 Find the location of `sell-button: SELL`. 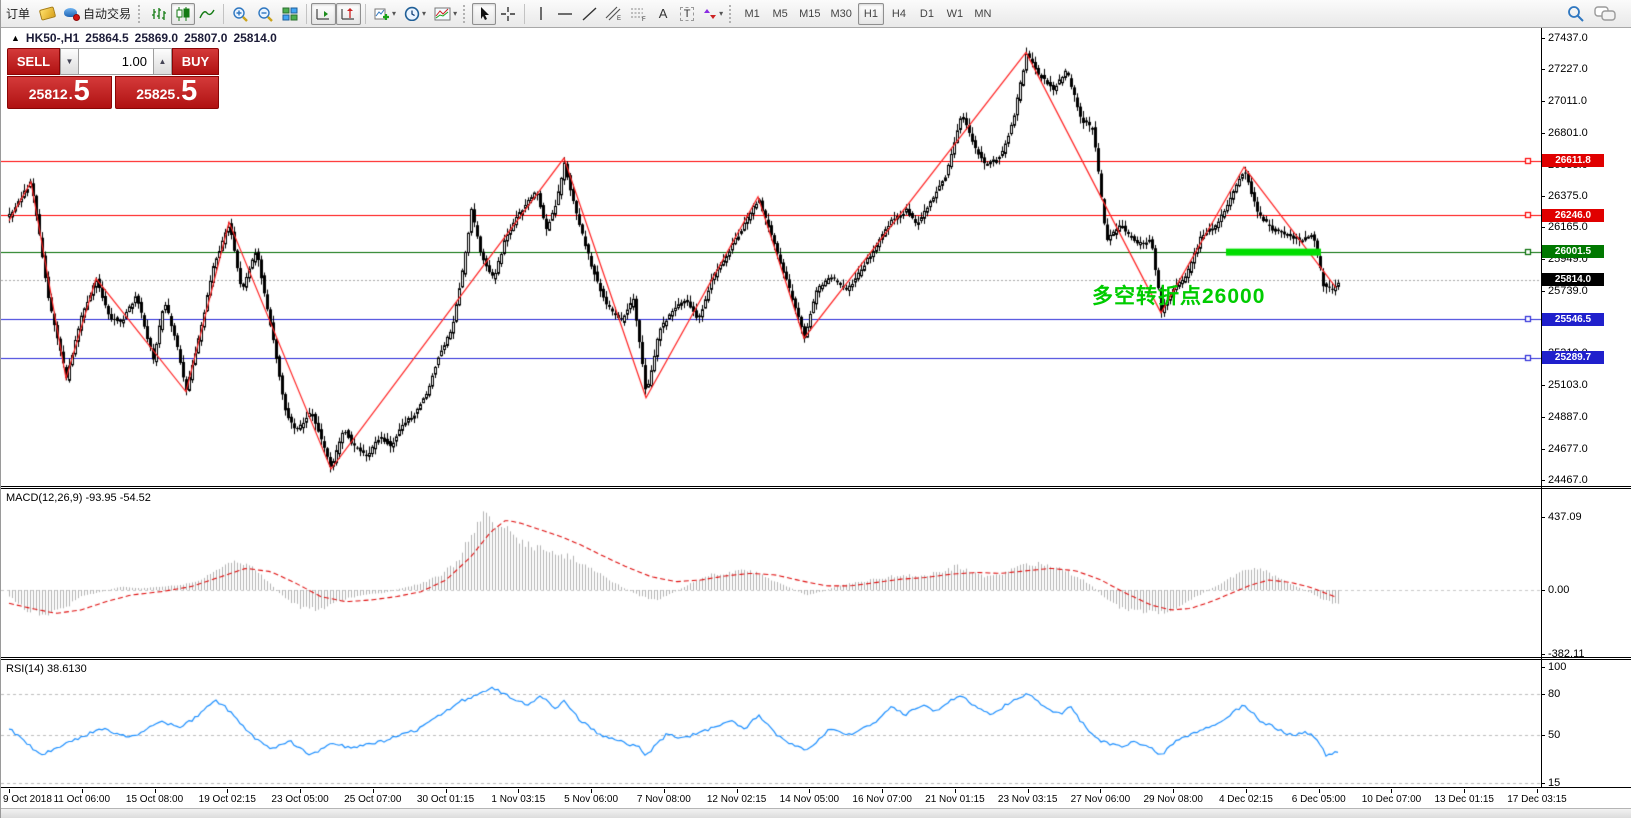

sell-button: SELL is located at coordinates (33, 61).